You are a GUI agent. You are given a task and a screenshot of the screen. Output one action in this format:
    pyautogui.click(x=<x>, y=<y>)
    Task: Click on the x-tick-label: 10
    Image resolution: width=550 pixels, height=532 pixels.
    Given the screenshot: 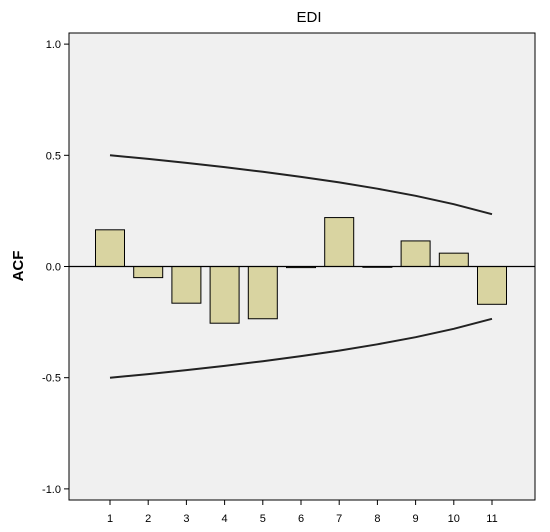 What is the action you would take?
    pyautogui.click(x=454, y=519)
    